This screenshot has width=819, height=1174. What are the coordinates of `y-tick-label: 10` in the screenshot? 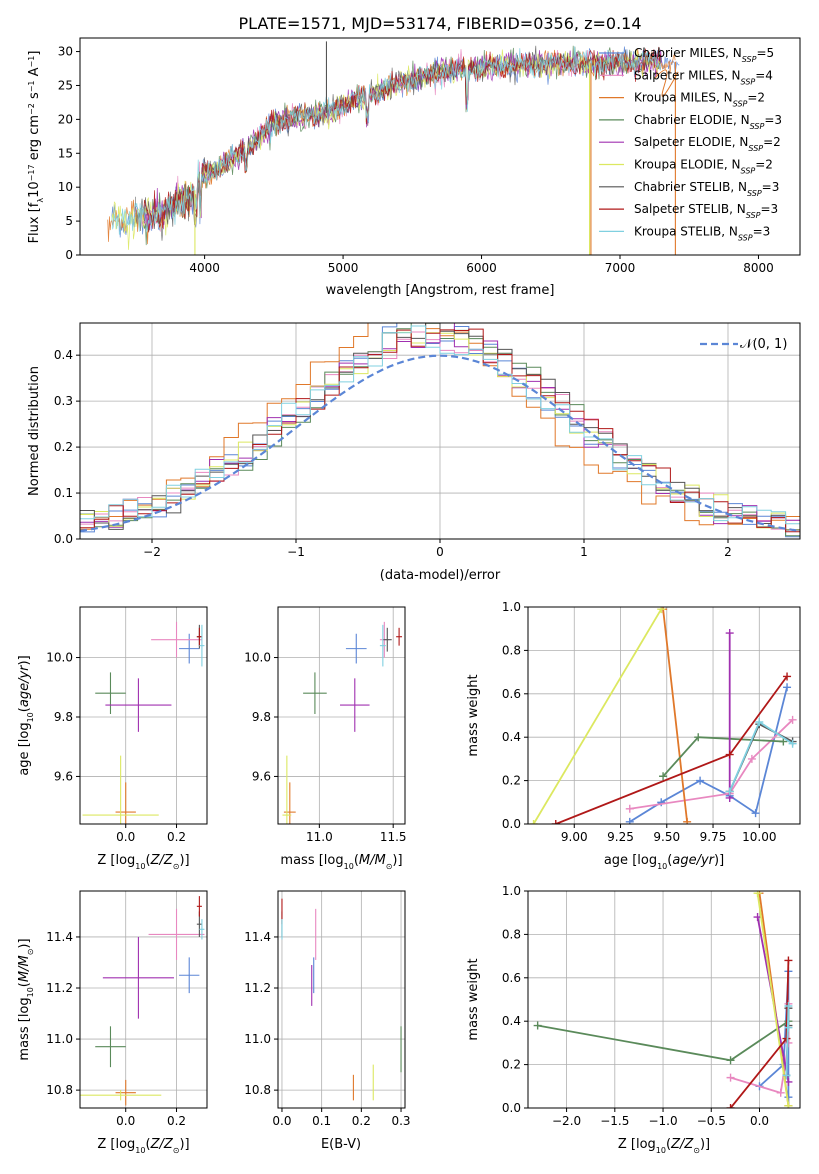 It's located at (65, 187).